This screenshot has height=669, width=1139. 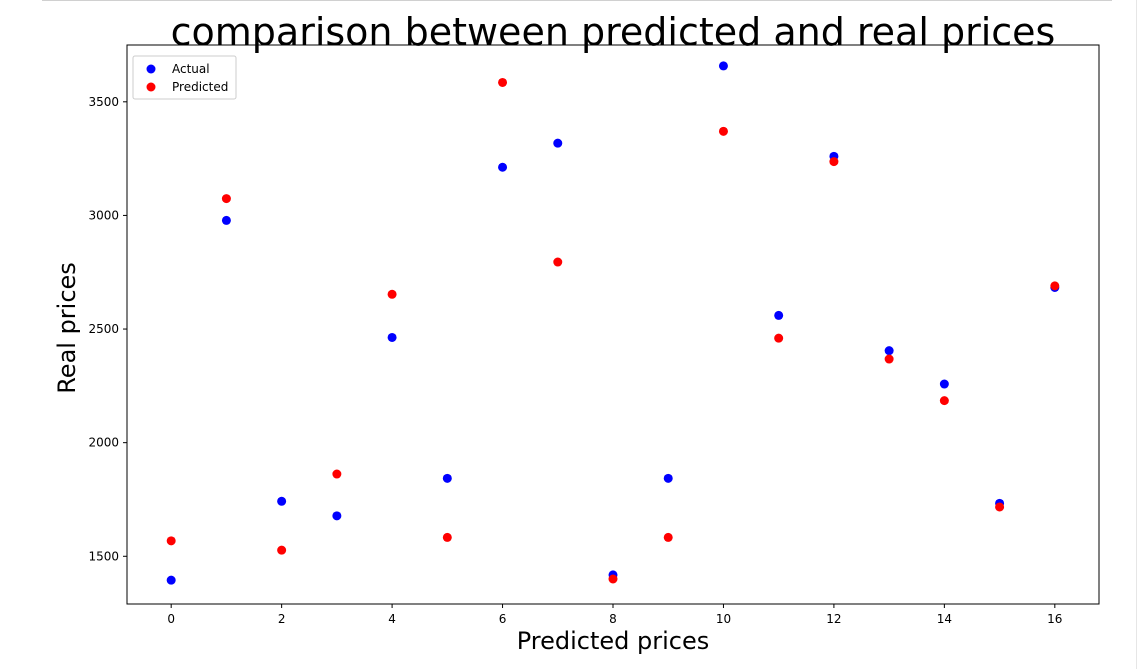 What do you see at coordinates (151, 69) in the screenshot?
I see `legend-marker-actual` at bounding box center [151, 69].